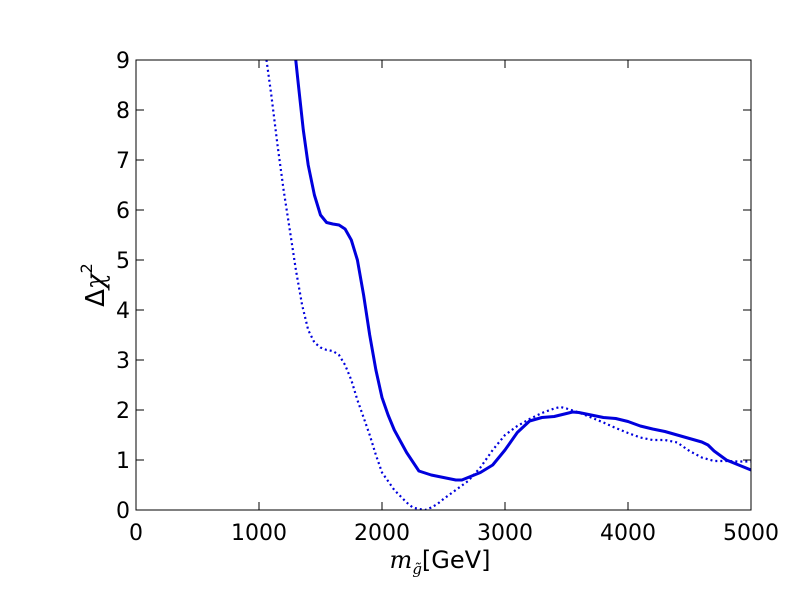  Describe the element at coordinates (86, 268) in the screenshot. I see `y-axis-superscript: 2` at that location.